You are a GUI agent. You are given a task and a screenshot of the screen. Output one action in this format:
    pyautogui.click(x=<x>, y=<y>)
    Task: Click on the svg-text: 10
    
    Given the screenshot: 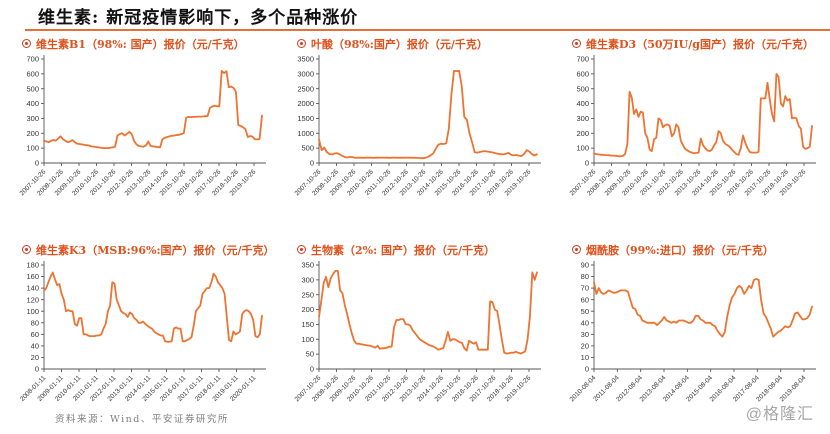 What is the action you would take?
    pyautogui.click(x=585, y=357)
    